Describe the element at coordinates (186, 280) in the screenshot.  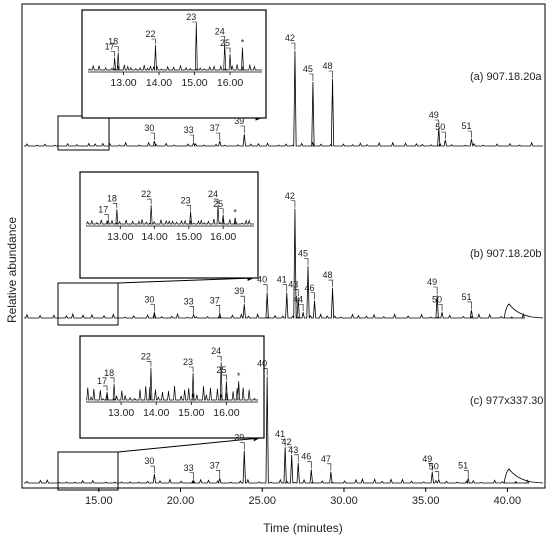
I see `zoom-arrow` at that location.